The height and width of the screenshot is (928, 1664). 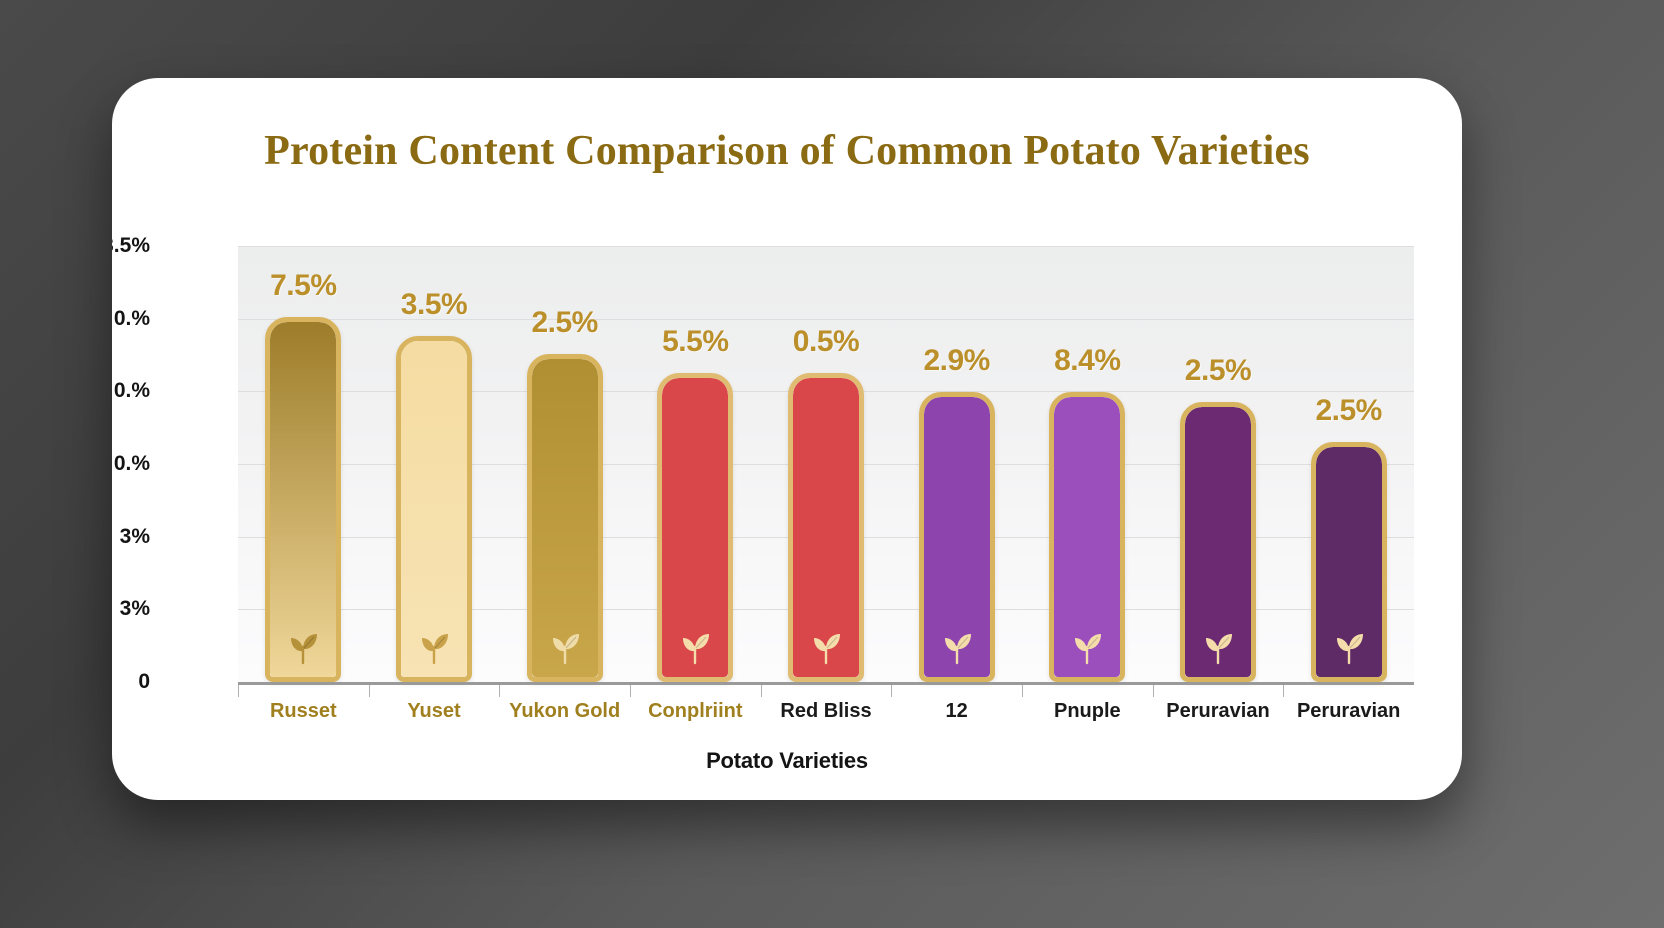 I want to click on x-axis-tick-label: 12, so click(x=956, y=711).